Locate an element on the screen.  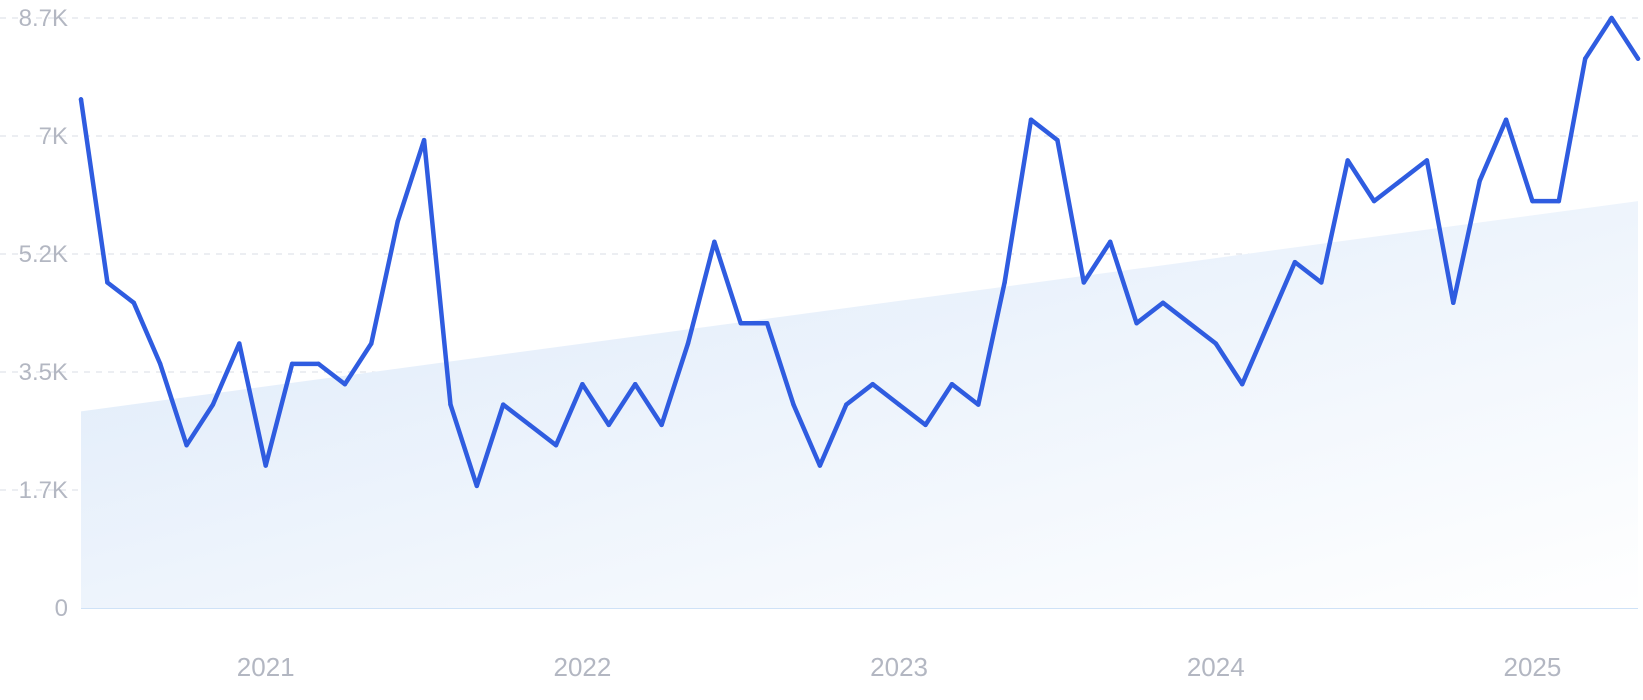
x-tick-label: 2024 is located at coordinates (1216, 667).